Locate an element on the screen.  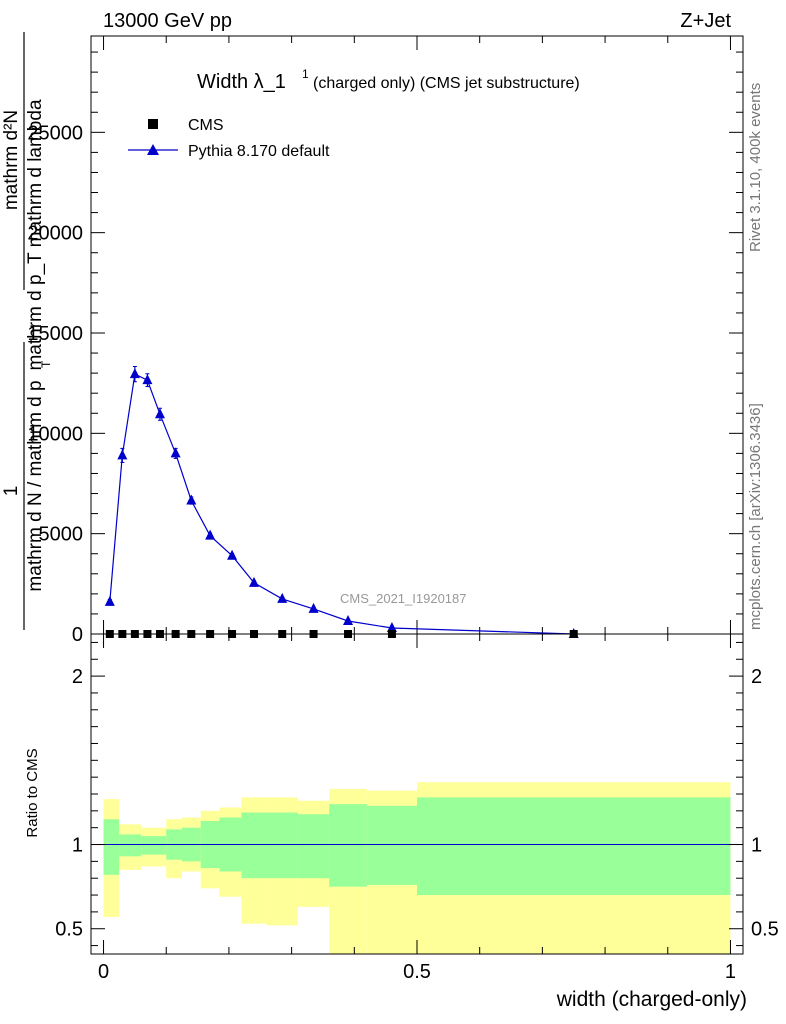
watermark: CMS_2021_I1920187 is located at coordinates (403, 598).